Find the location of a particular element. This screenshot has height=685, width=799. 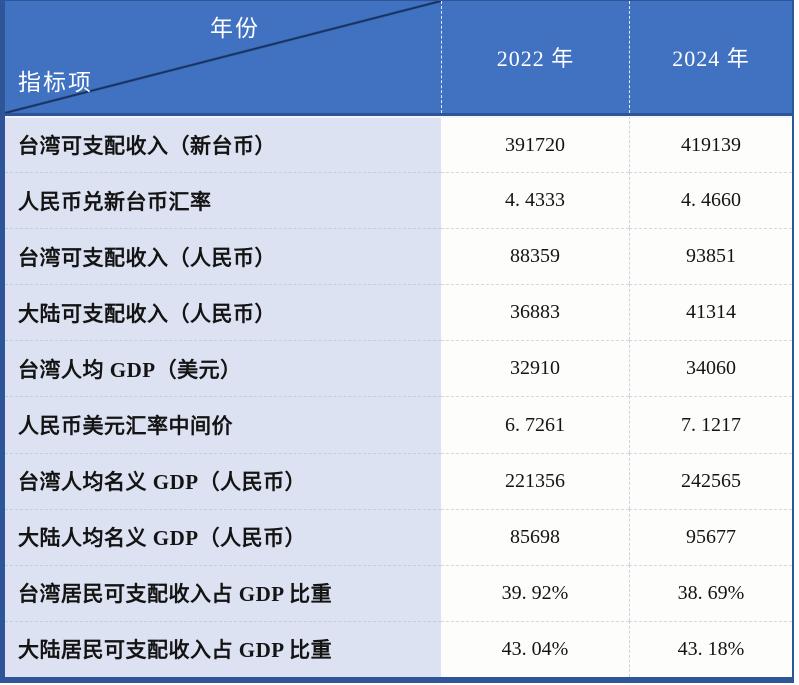

row-axis-title: 指标项 is located at coordinates (55, 82).